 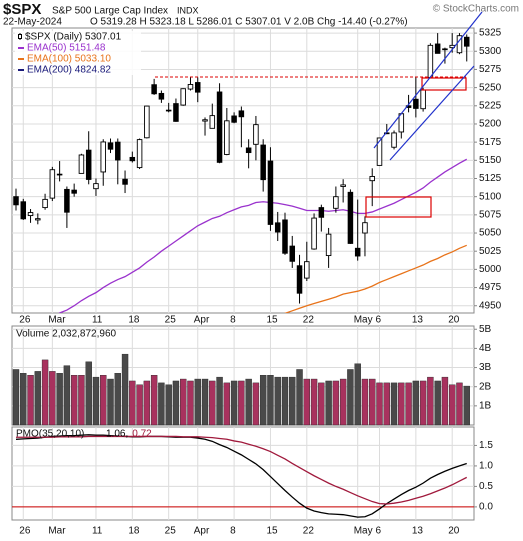 I want to click on x-tick-label: 26, so click(x=25, y=531).